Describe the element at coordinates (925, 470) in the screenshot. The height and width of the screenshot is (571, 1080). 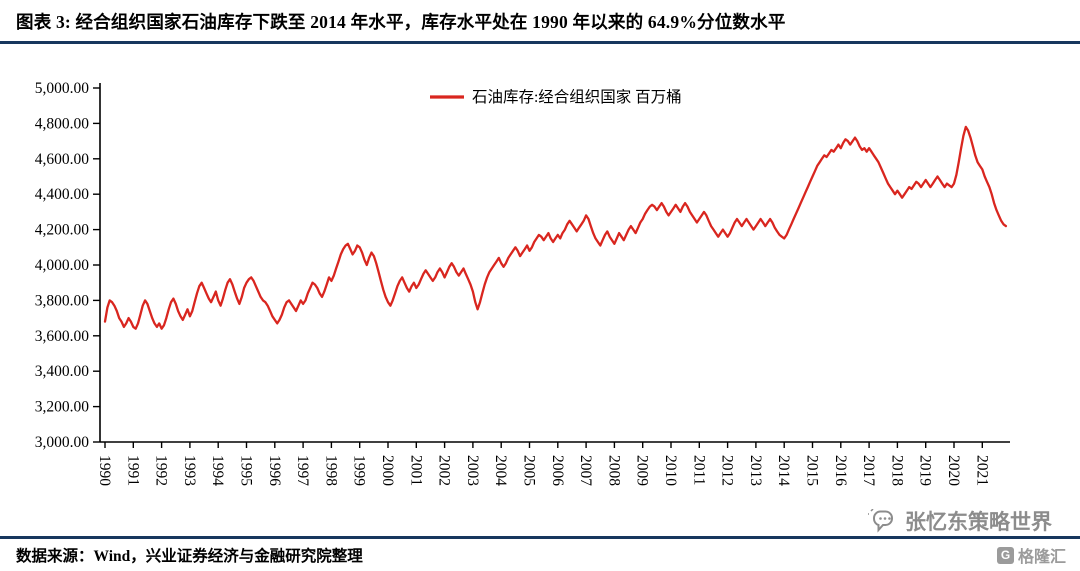
I see `svg-text: 2019` at that location.